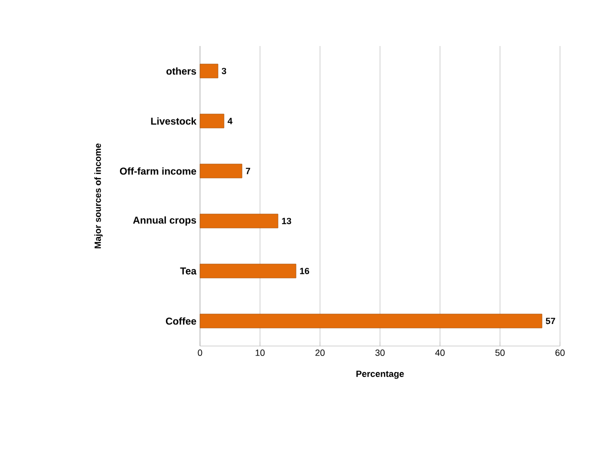 The image size is (603, 454). Describe the element at coordinates (181, 321) in the screenshot. I see `y-tick-label: Coffee` at that location.